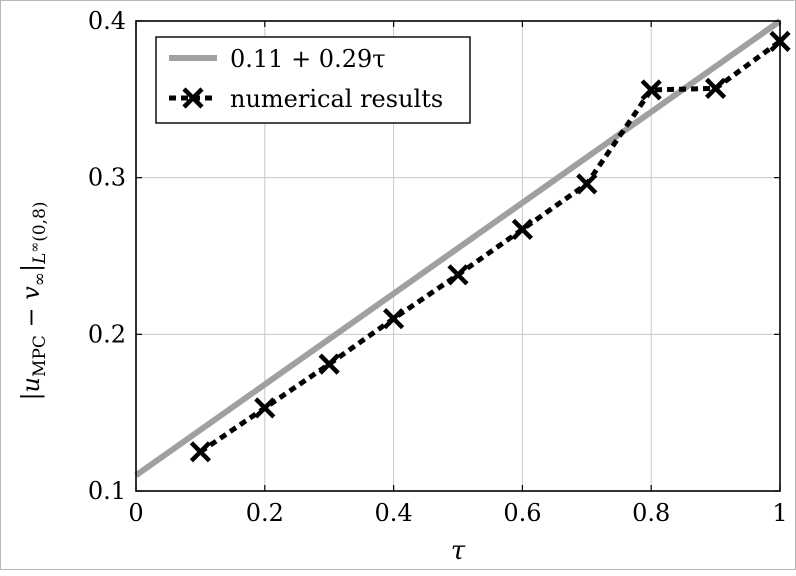  What do you see at coordinates (107, 178) in the screenshot?
I see `y-tick-label: 0.3` at bounding box center [107, 178].